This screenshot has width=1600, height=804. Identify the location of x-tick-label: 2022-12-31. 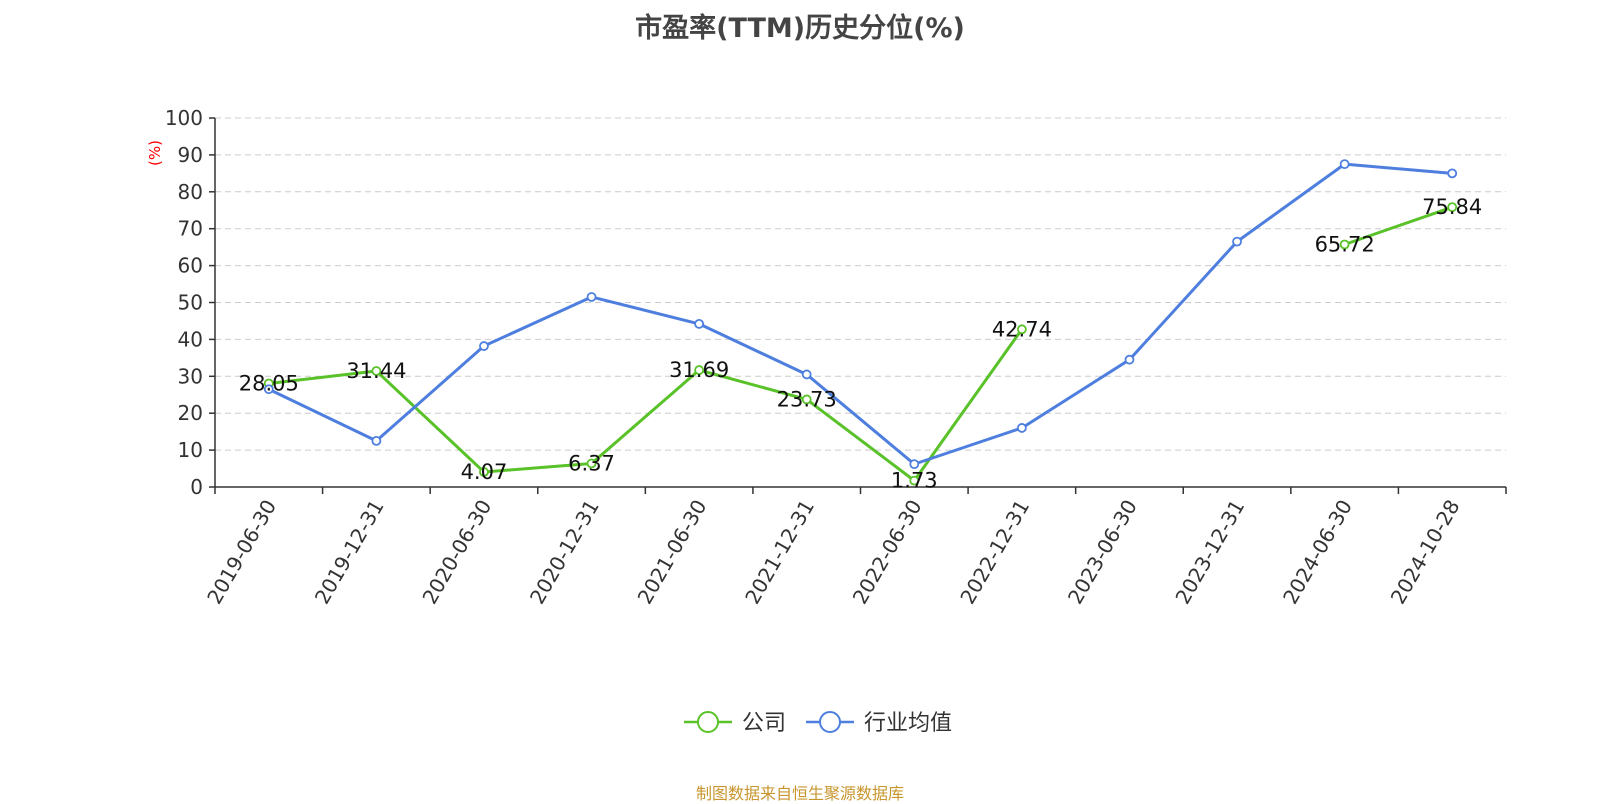
(994, 552).